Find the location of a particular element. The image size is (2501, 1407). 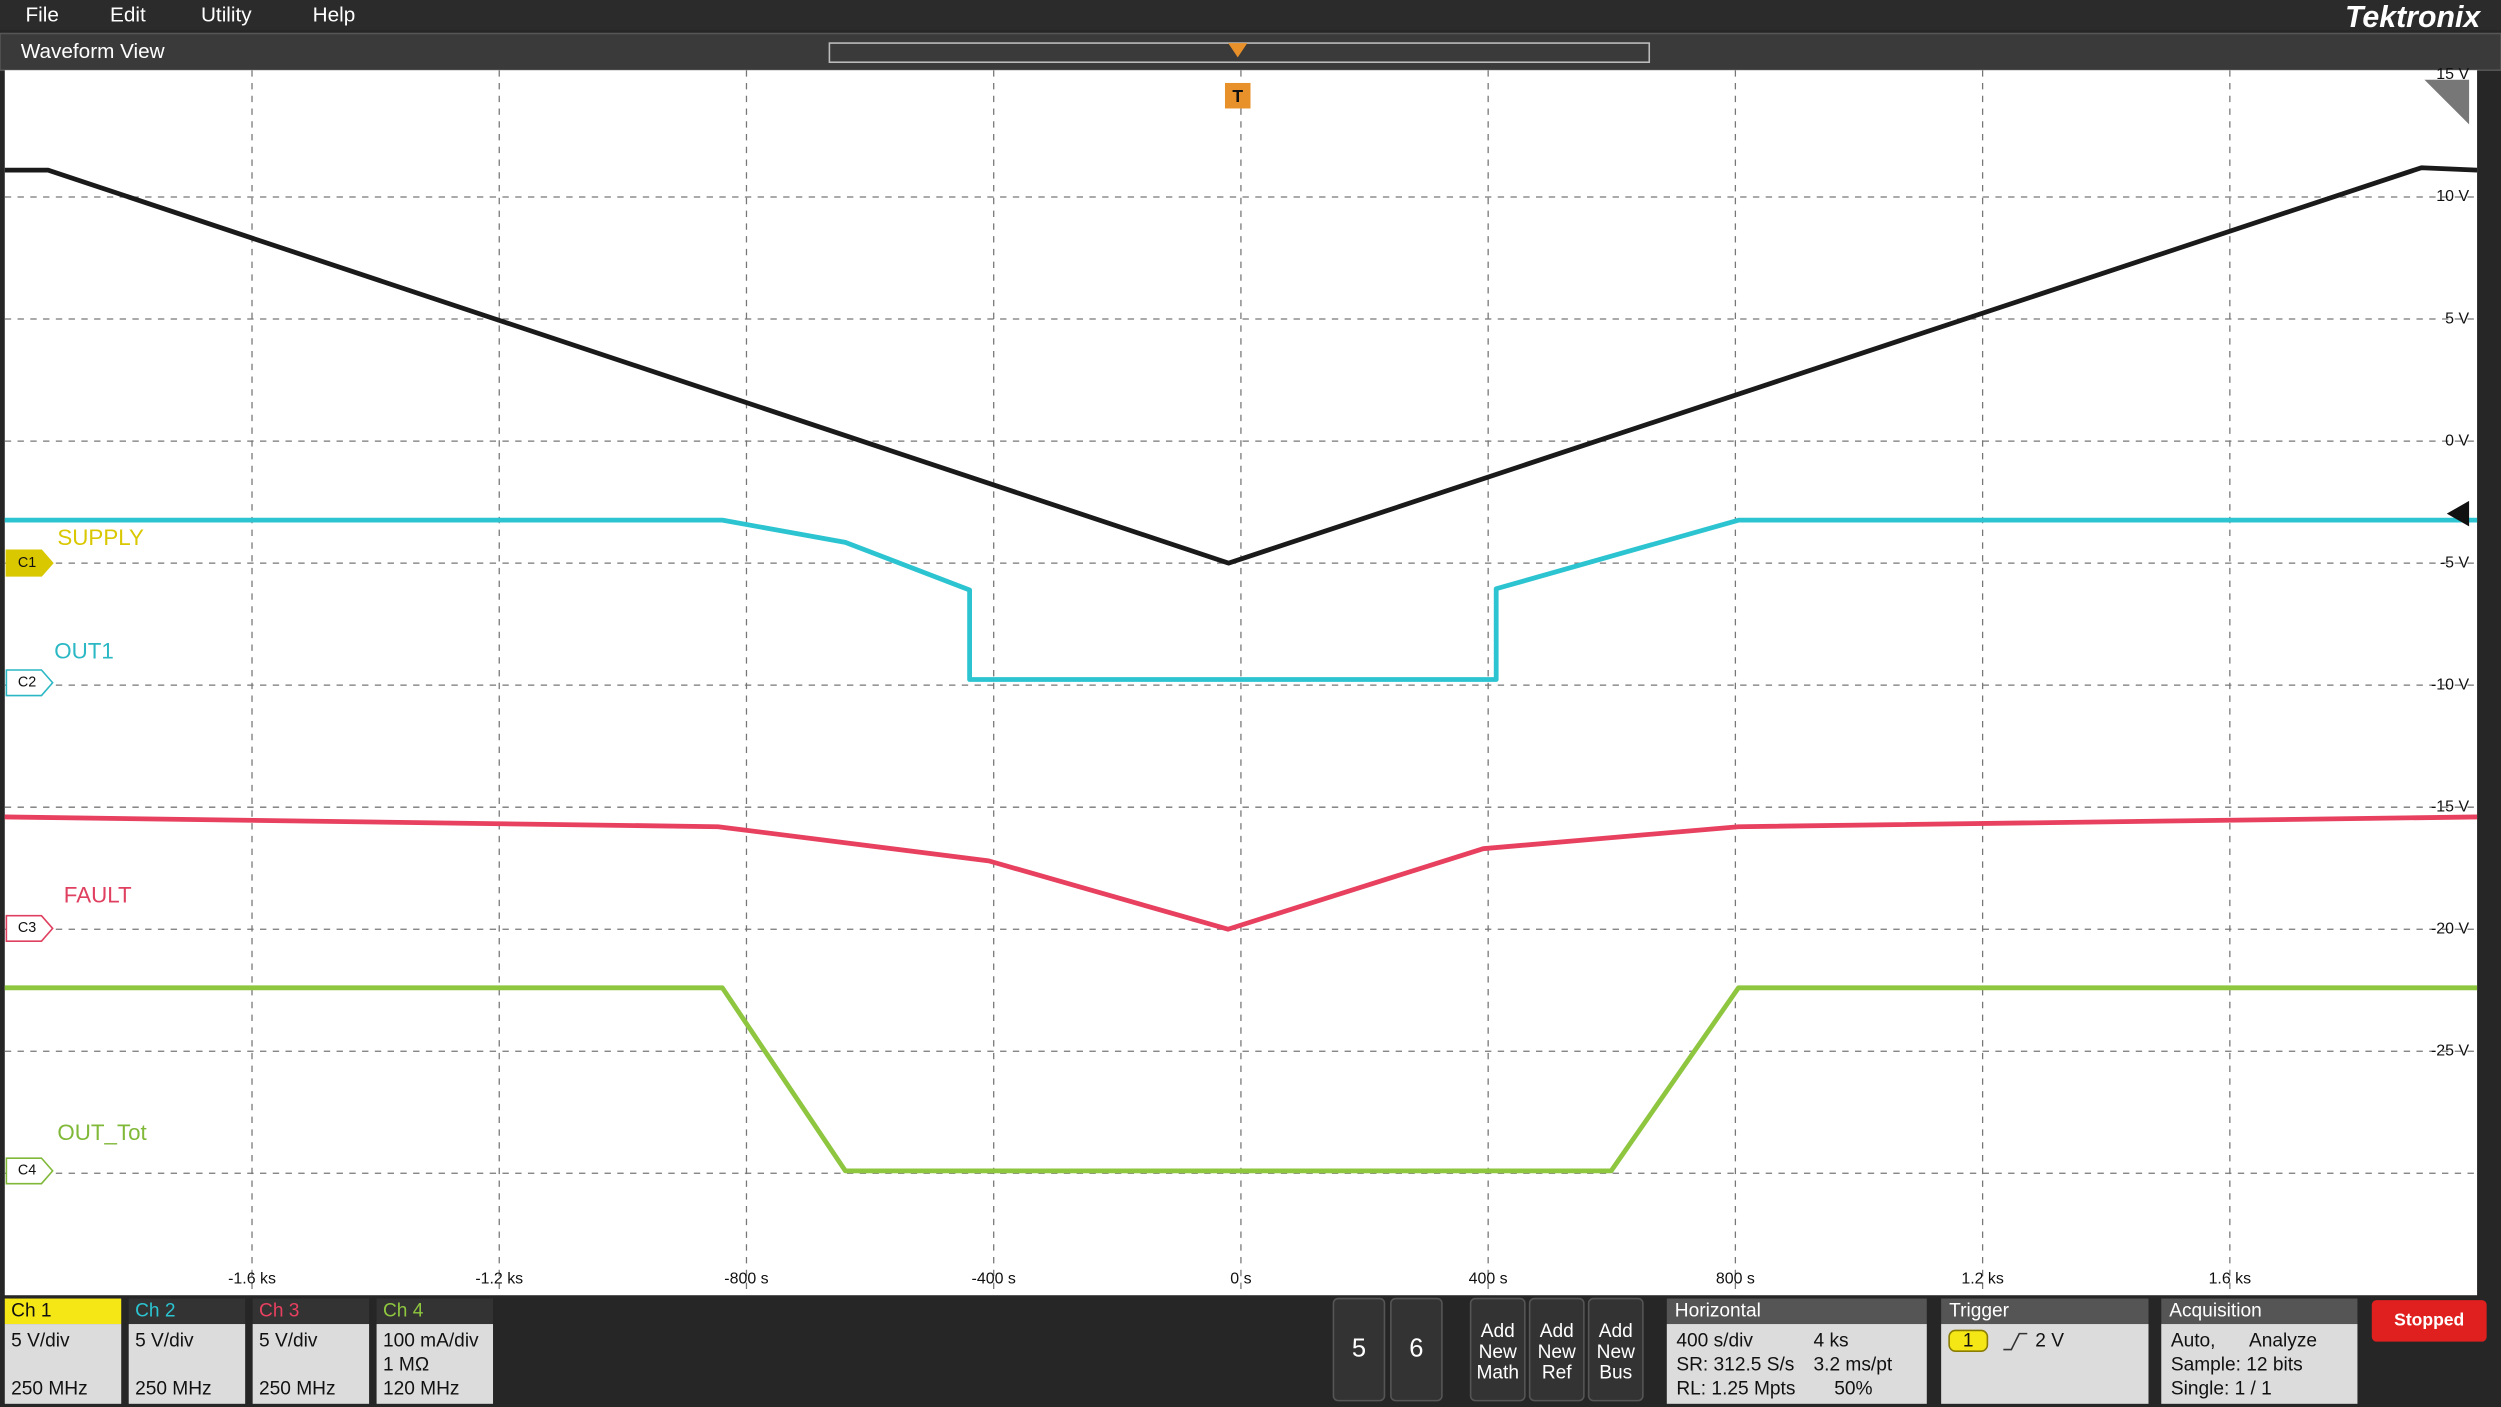

channel-name: FAULT is located at coordinates (98, 894).